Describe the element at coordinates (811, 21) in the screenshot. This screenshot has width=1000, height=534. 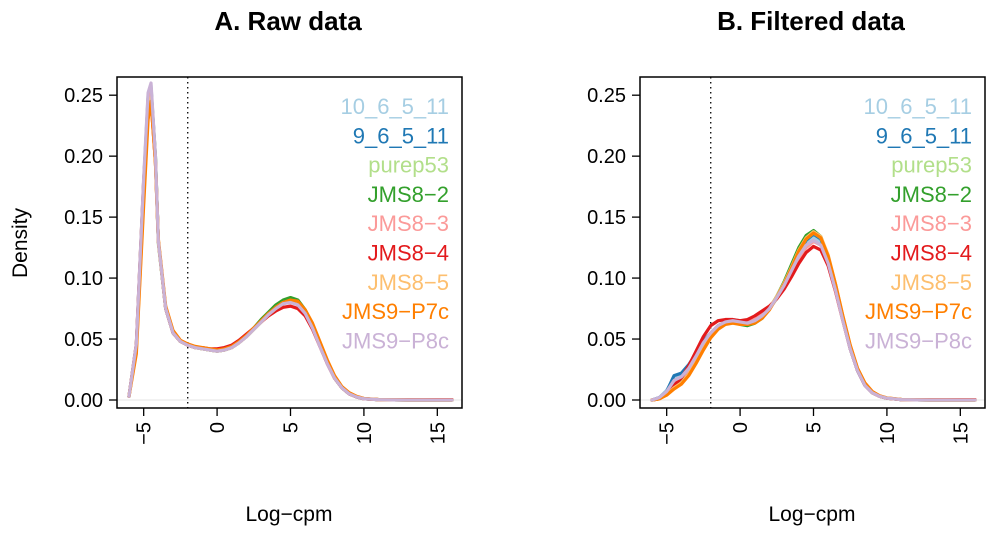
I see `chart-title: B. Filtered data` at that location.